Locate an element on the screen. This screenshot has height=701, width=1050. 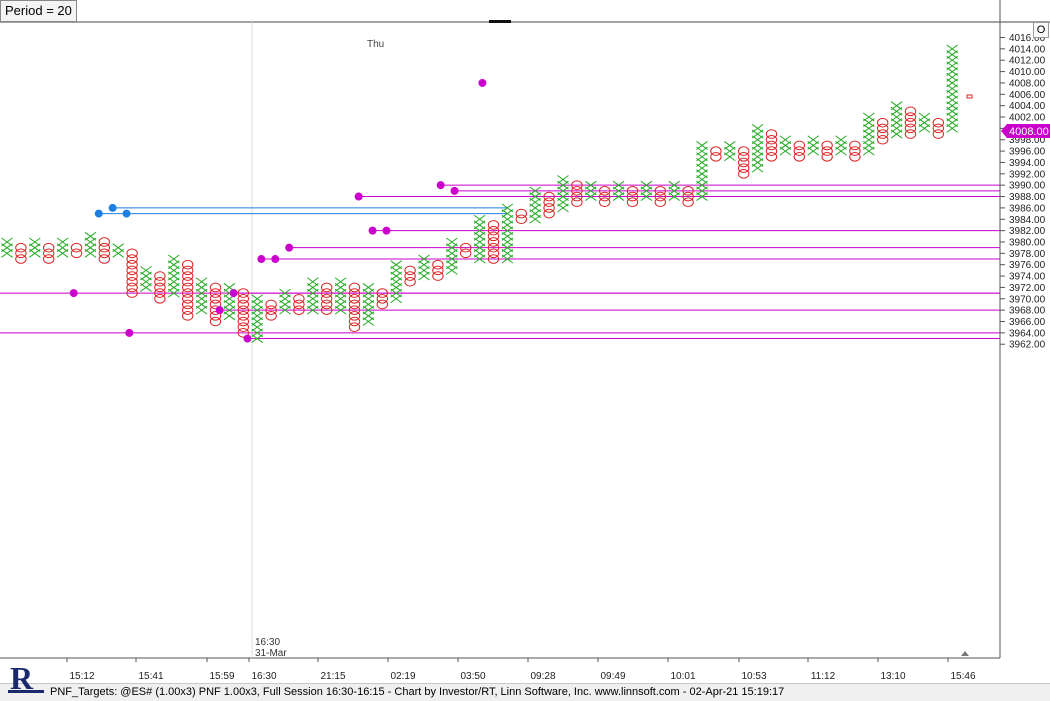
y-tick-label: 4004.00 is located at coordinates (1027, 106).